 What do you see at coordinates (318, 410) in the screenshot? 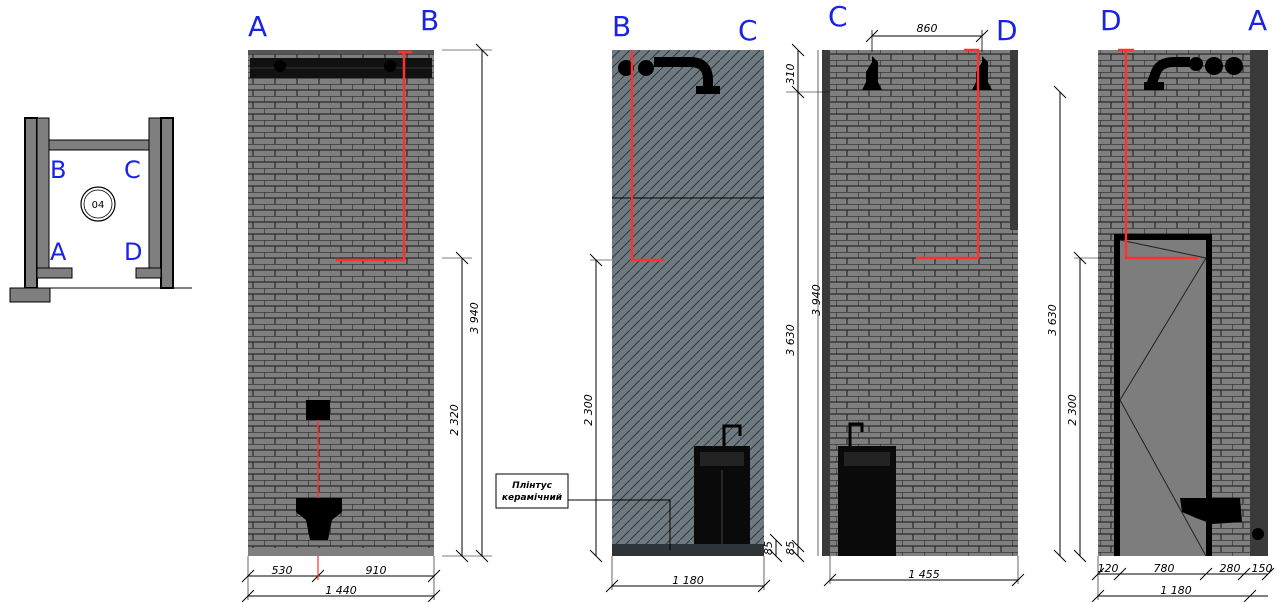
I see `flush-box` at bounding box center [318, 410].